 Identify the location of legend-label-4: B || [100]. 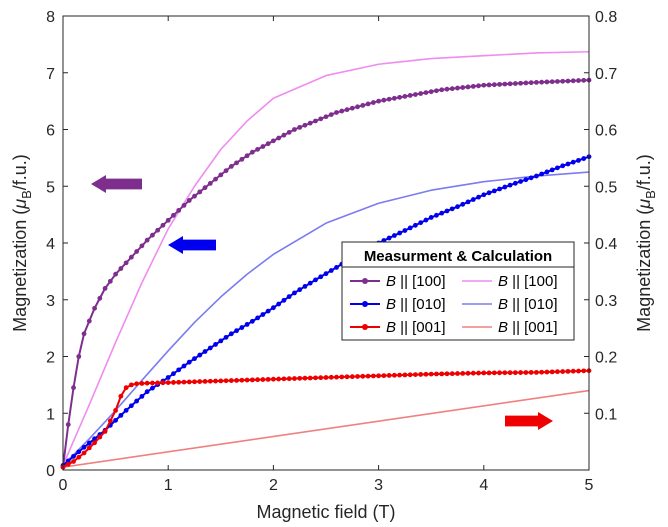
(528, 281).